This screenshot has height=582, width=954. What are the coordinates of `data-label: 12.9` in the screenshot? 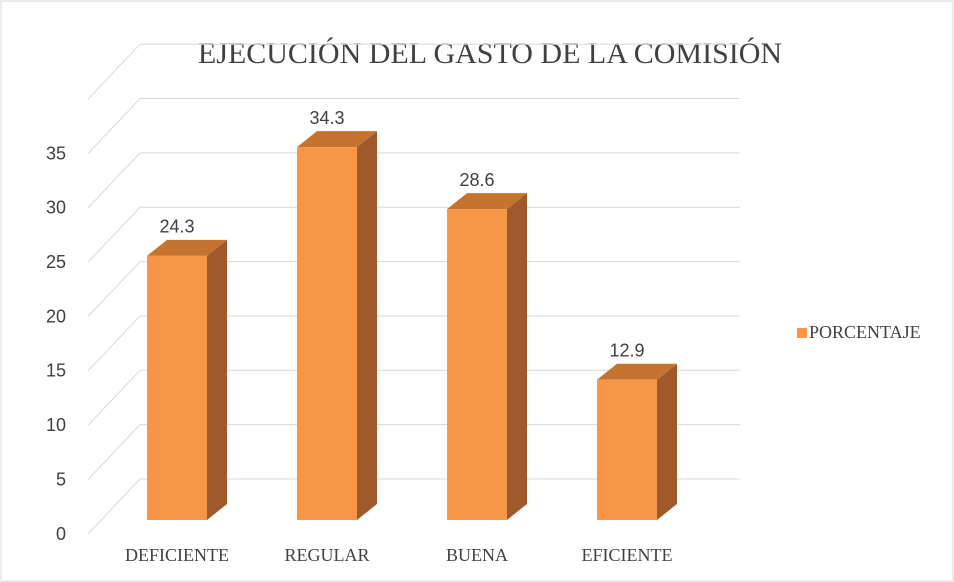 It's located at (626, 351).